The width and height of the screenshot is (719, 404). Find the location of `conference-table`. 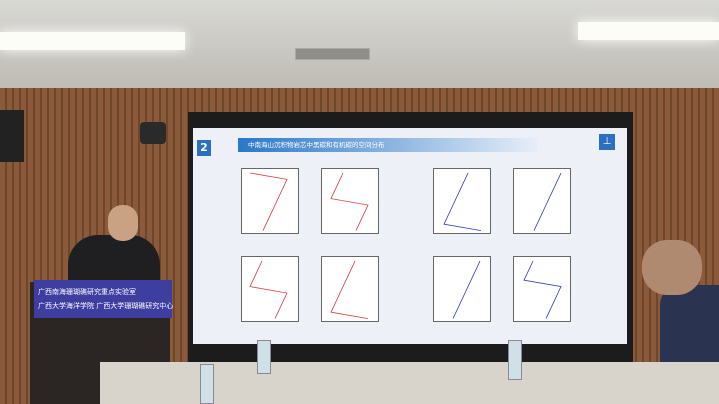

conference-table is located at coordinates (409, 383).